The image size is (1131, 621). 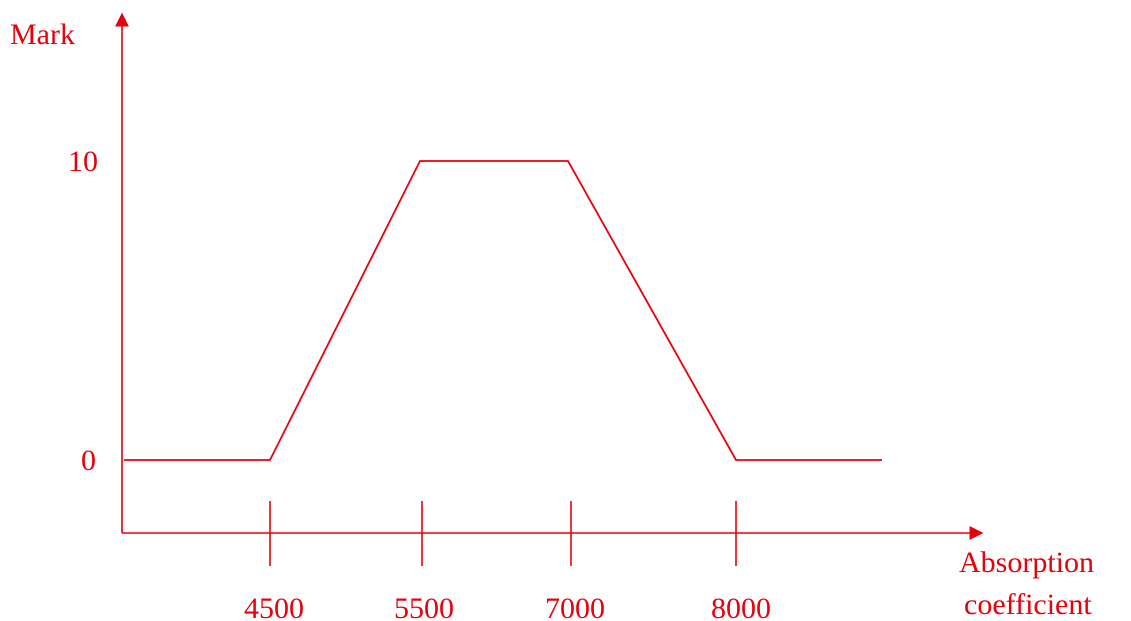 I want to click on x-tick-label-4500: 4500, so click(x=274, y=606).